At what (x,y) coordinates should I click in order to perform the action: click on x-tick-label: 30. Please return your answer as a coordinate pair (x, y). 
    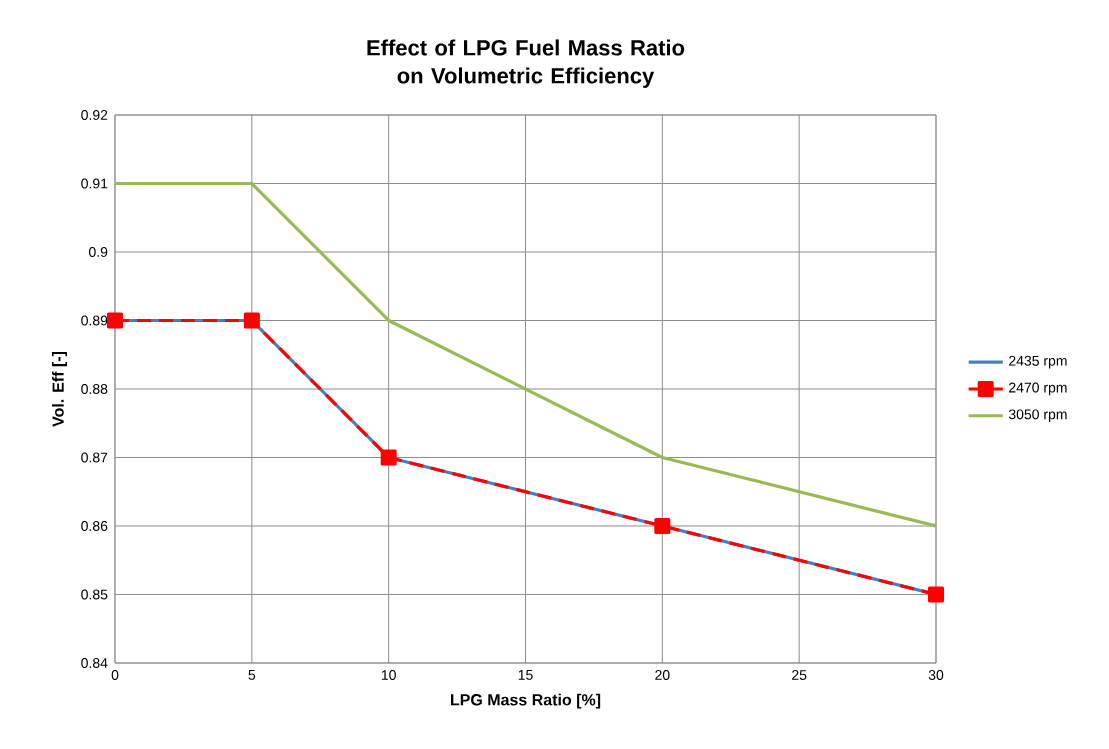
    Looking at the image, I should click on (936, 675).